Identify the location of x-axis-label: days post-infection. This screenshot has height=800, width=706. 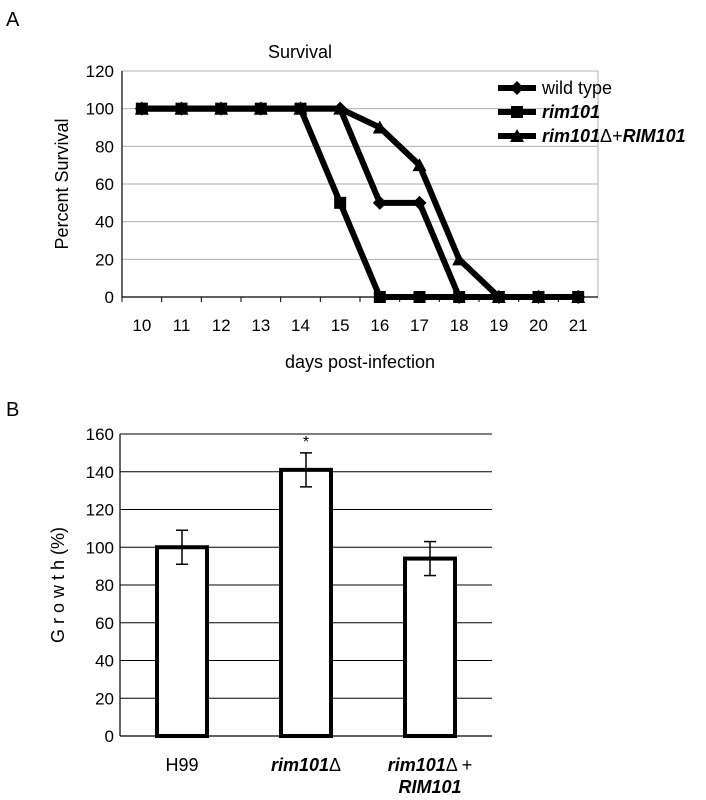
(360, 362).